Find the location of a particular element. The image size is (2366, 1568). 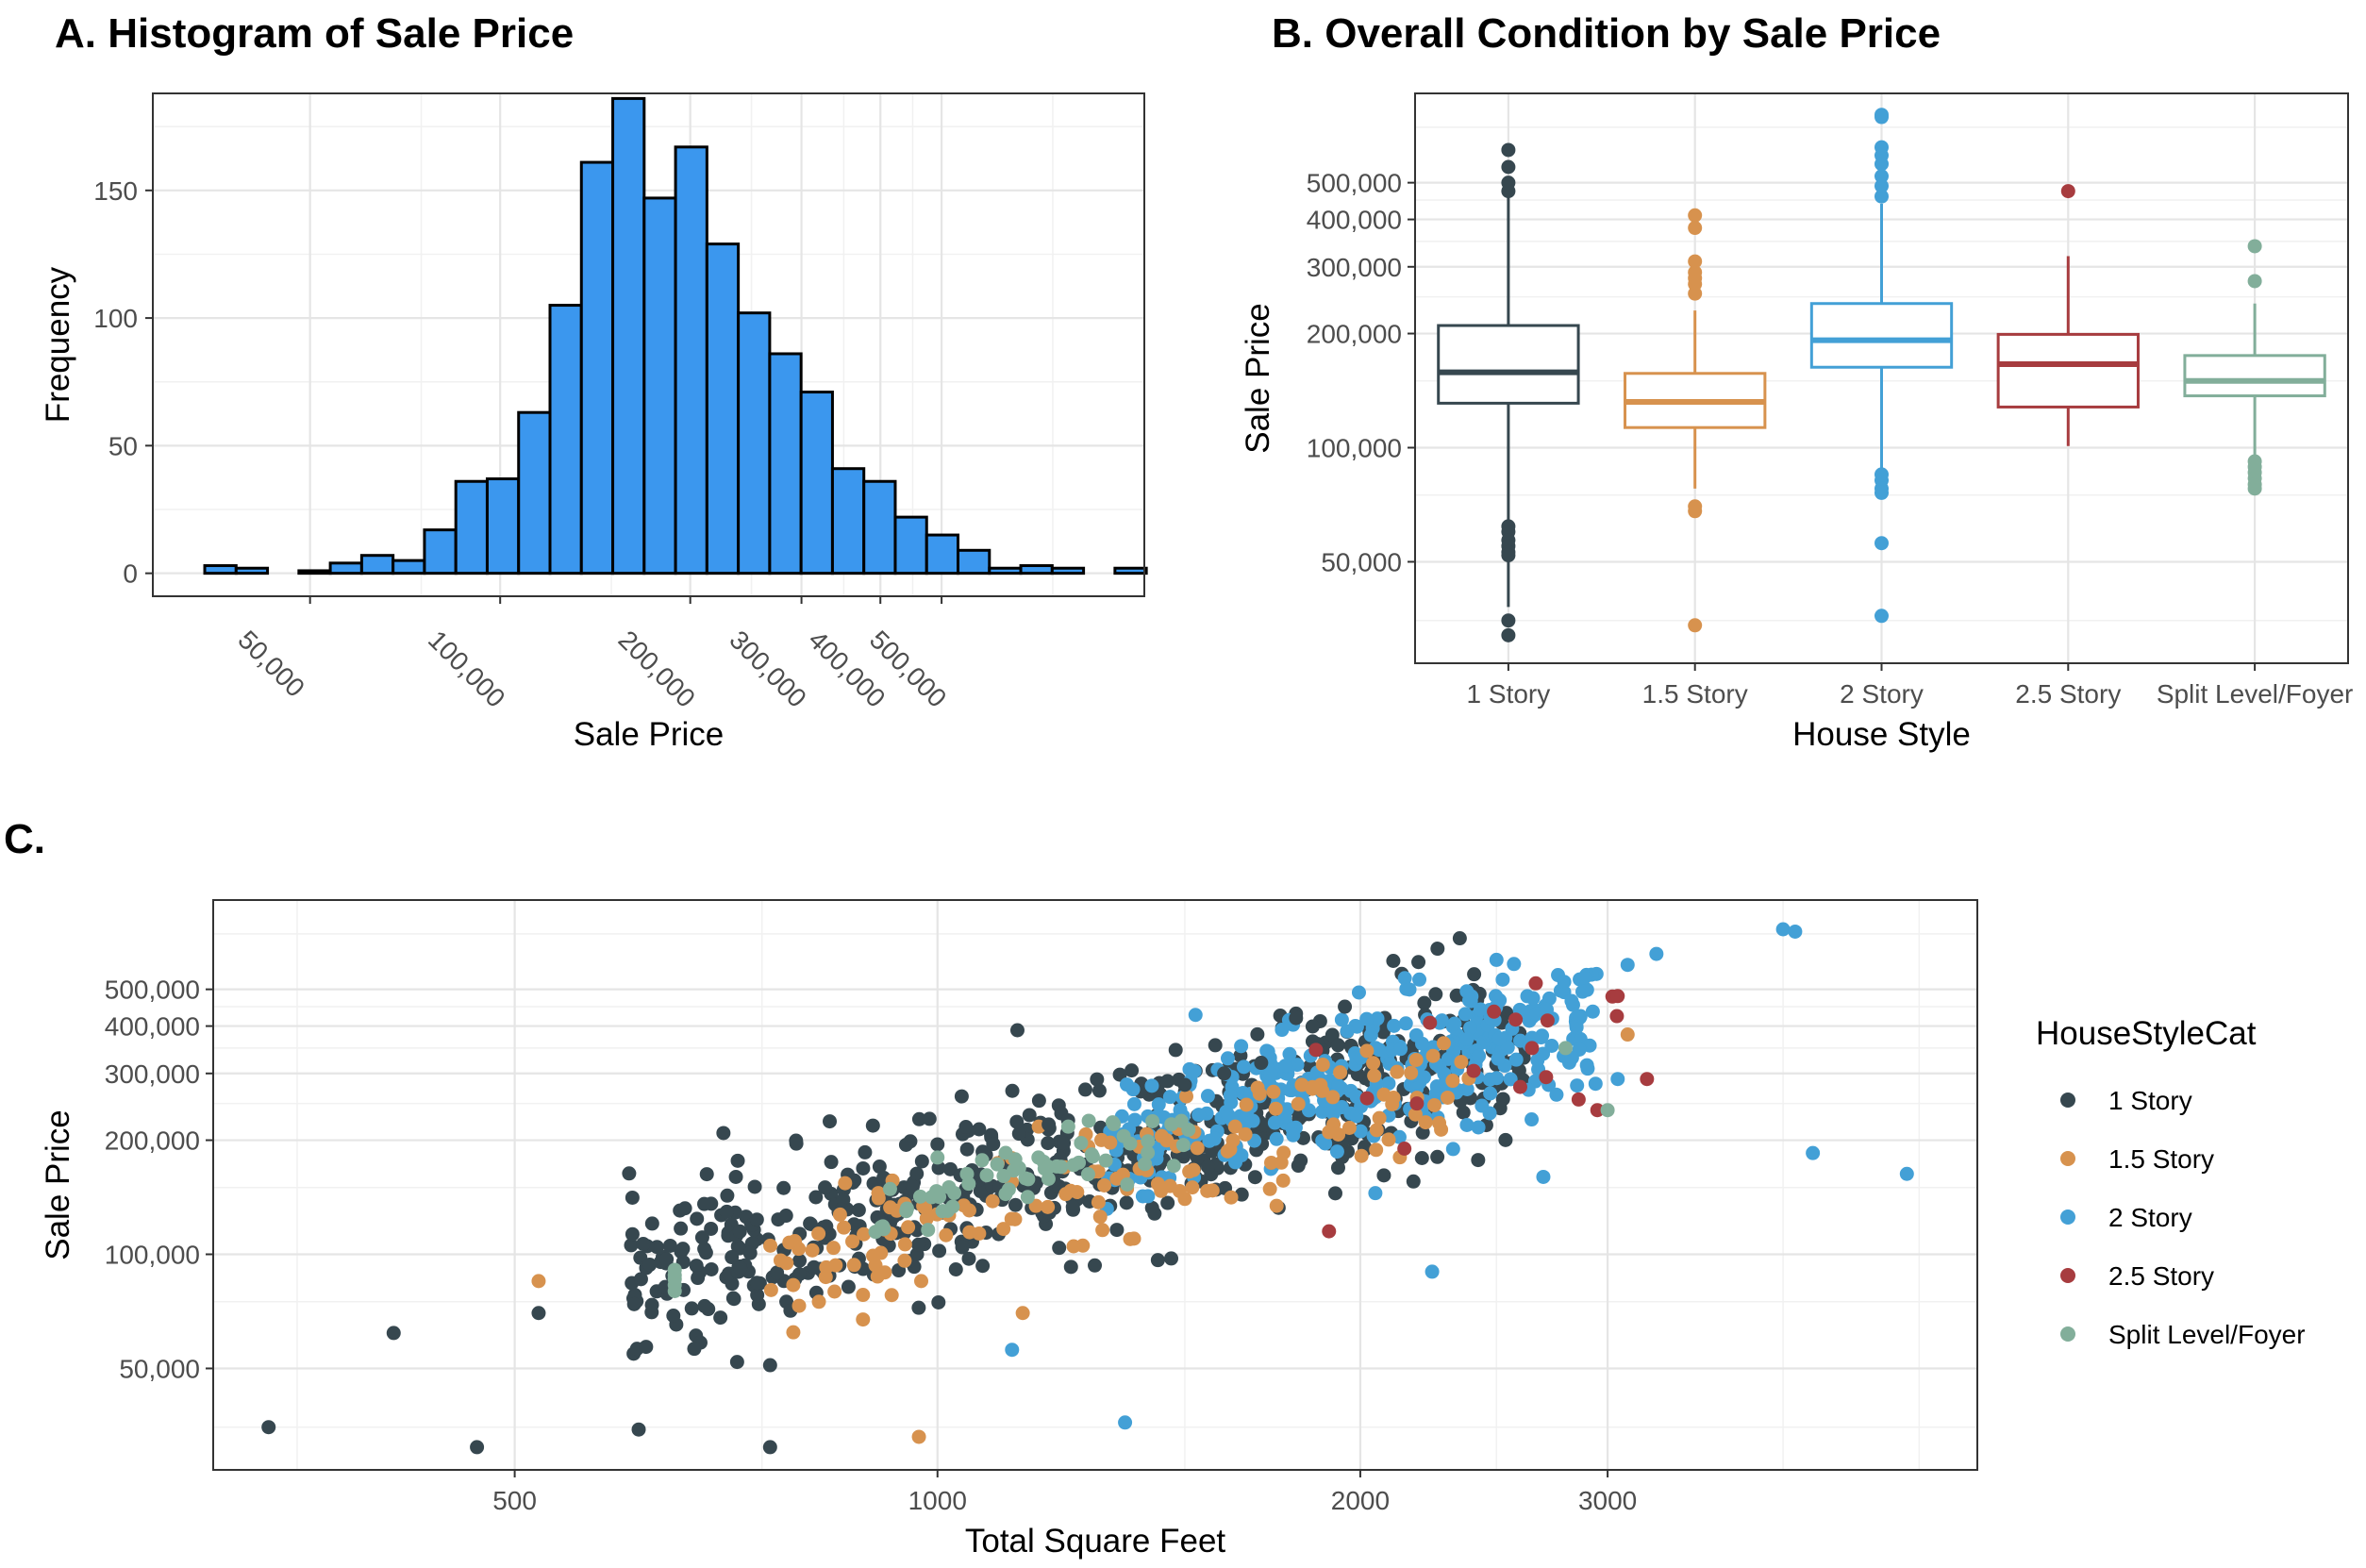

y-axis-title: Sale Price is located at coordinates (1258, 378).